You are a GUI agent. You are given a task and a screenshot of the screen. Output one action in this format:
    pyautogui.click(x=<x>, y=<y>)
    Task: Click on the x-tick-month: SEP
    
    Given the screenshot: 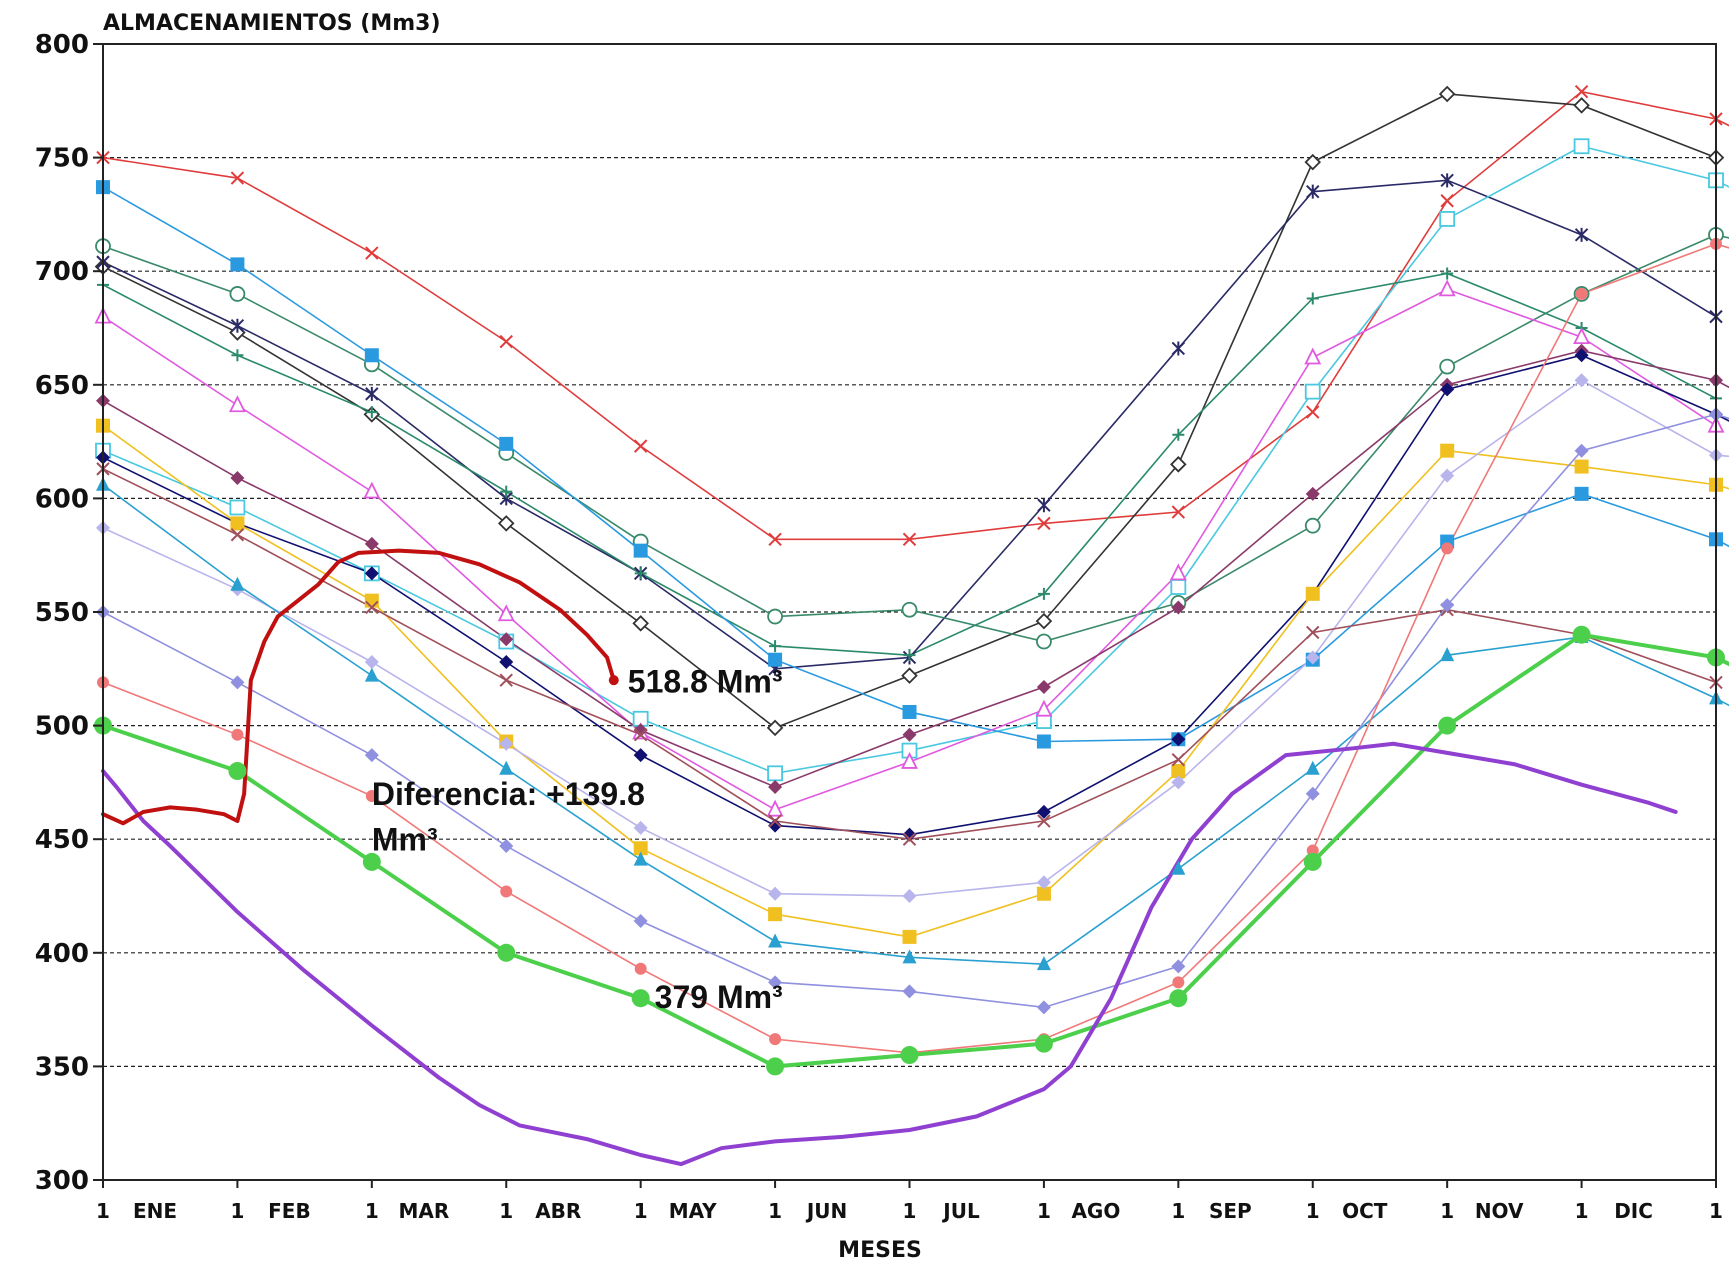 What is the action you would take?
    pyautogui.click(x=1230, y=1211)
    